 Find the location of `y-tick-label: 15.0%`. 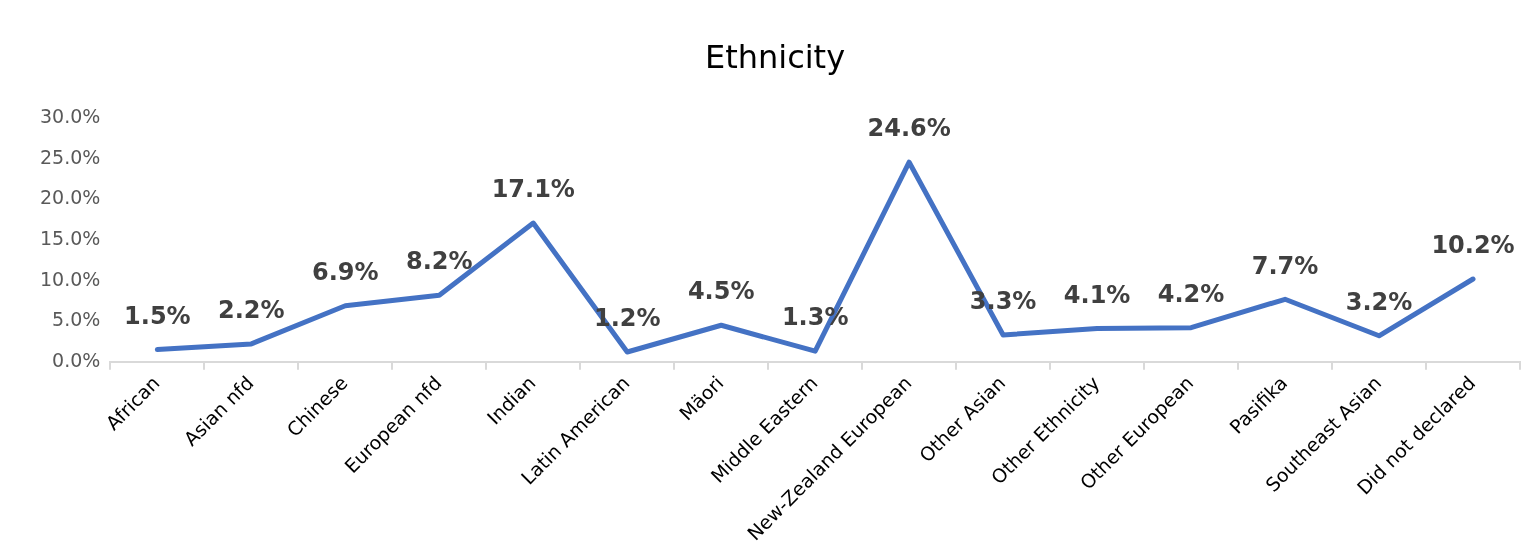

y-tick-label: 15.0% is located at coordinates (70, 238).